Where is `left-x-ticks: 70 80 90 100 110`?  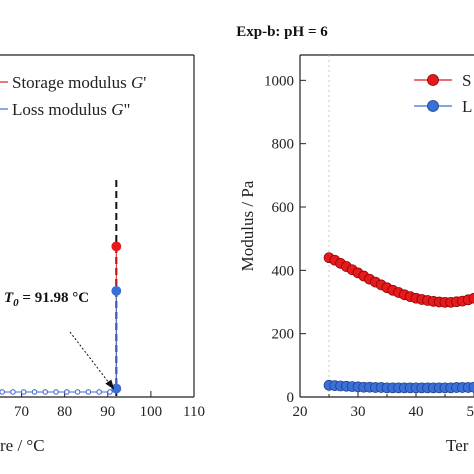
left-x-ticks: 70 80 90 100 110 is located at coordinates (109, 405).